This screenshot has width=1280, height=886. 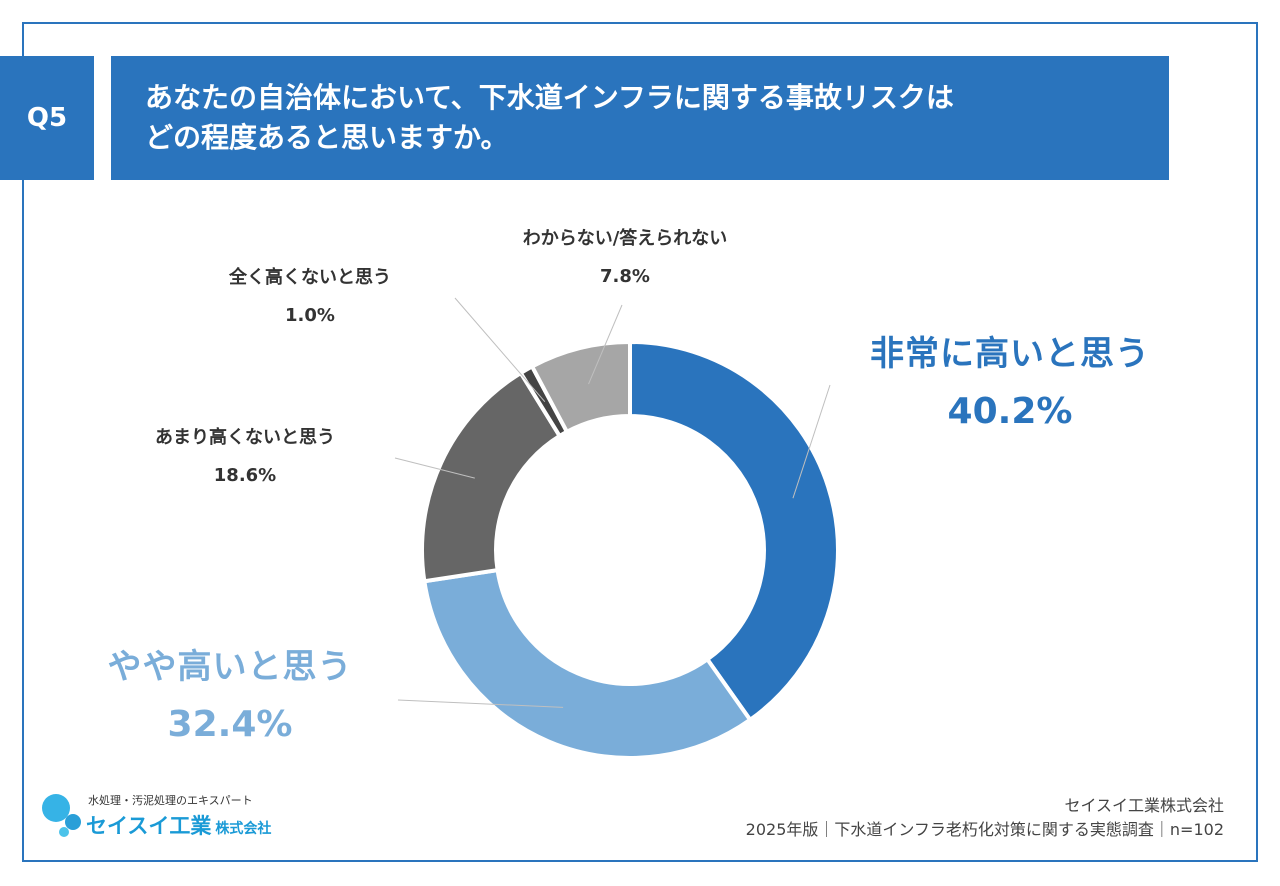 I want to click on slice-value-not-high-at-all: 1.0%, so click(x=310, y=315).